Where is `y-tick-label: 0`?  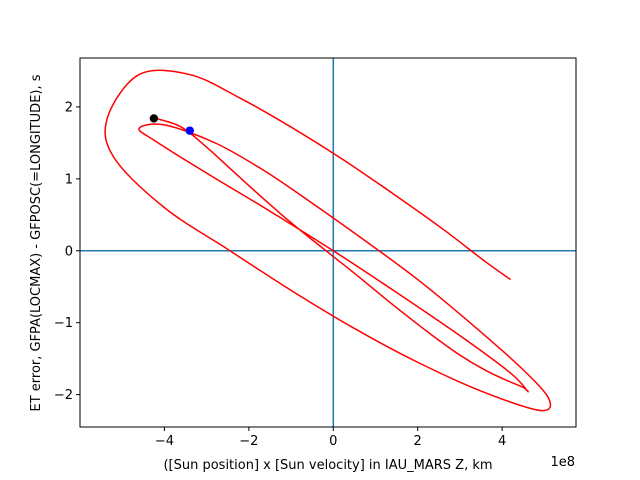 y-tick-label: 0 is located at coordinates (69, 251).